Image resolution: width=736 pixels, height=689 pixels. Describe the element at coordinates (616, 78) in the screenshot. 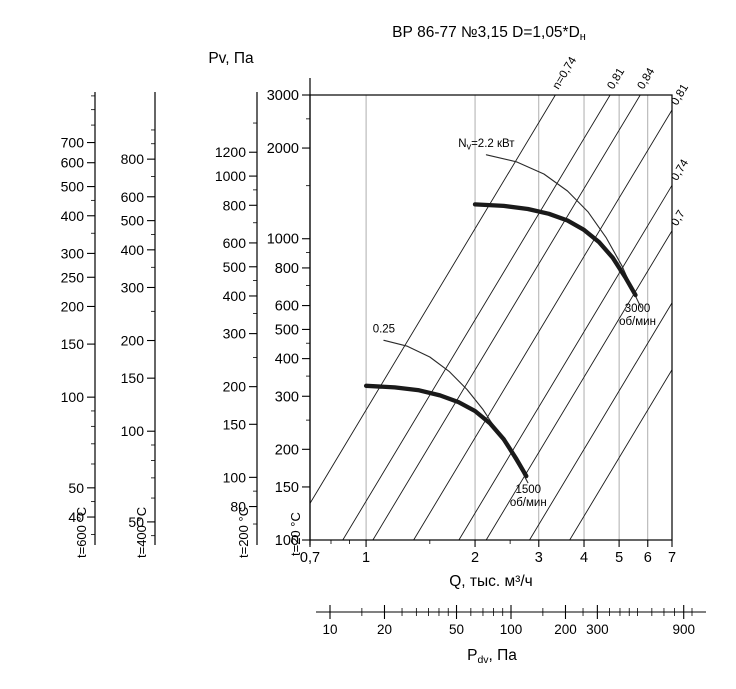

I see `efficiency-label: 0,81` at that location.